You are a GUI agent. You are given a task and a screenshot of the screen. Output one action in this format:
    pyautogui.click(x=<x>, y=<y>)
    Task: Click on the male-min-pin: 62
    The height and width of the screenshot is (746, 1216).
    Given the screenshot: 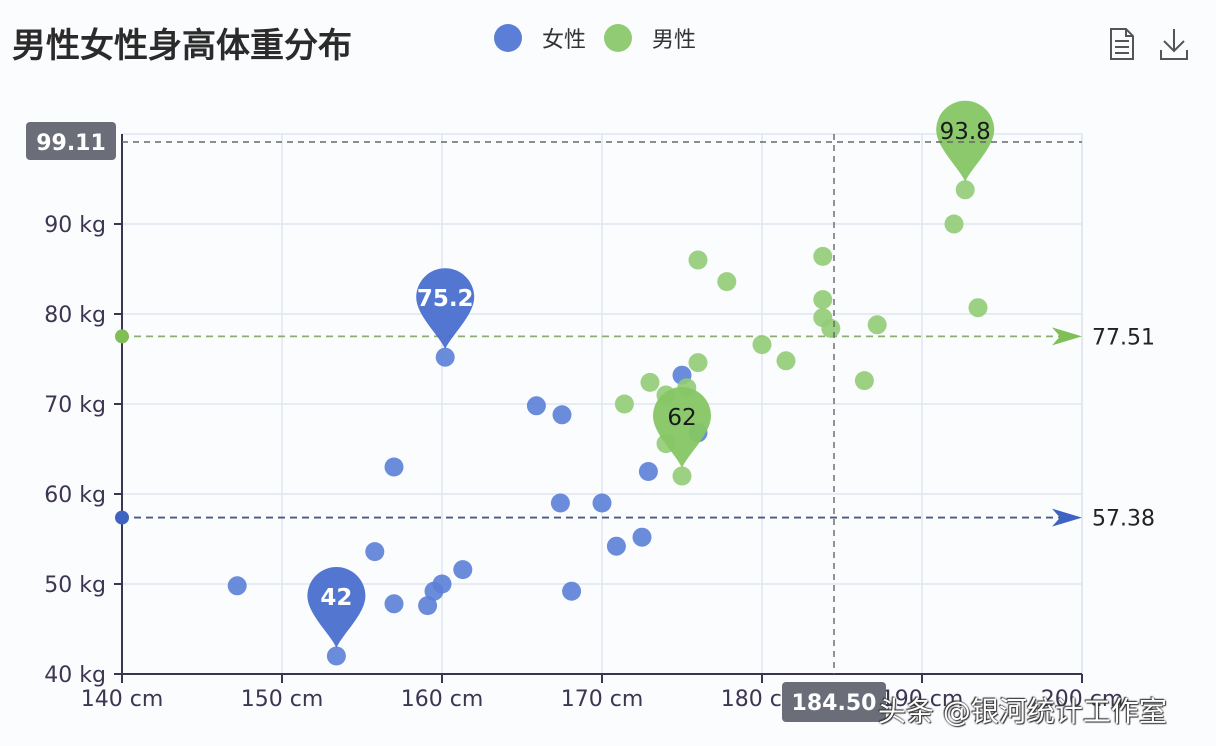 What is the action you would take?
    pyautogui.click(x=682, y=427)
    